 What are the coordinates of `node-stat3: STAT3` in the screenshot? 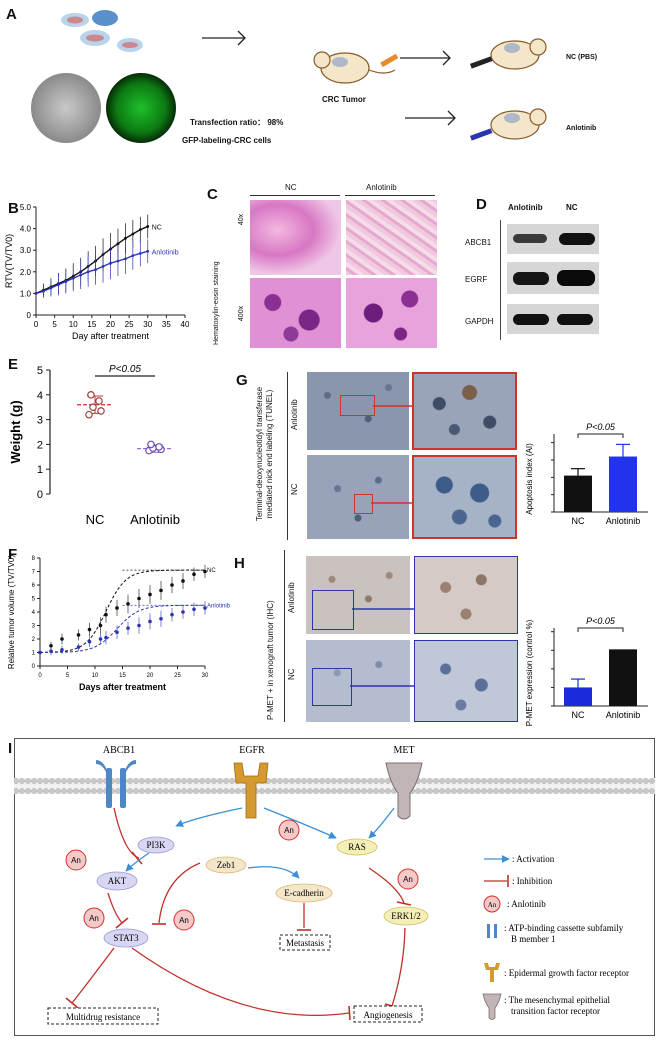 It's located at (126, 938).